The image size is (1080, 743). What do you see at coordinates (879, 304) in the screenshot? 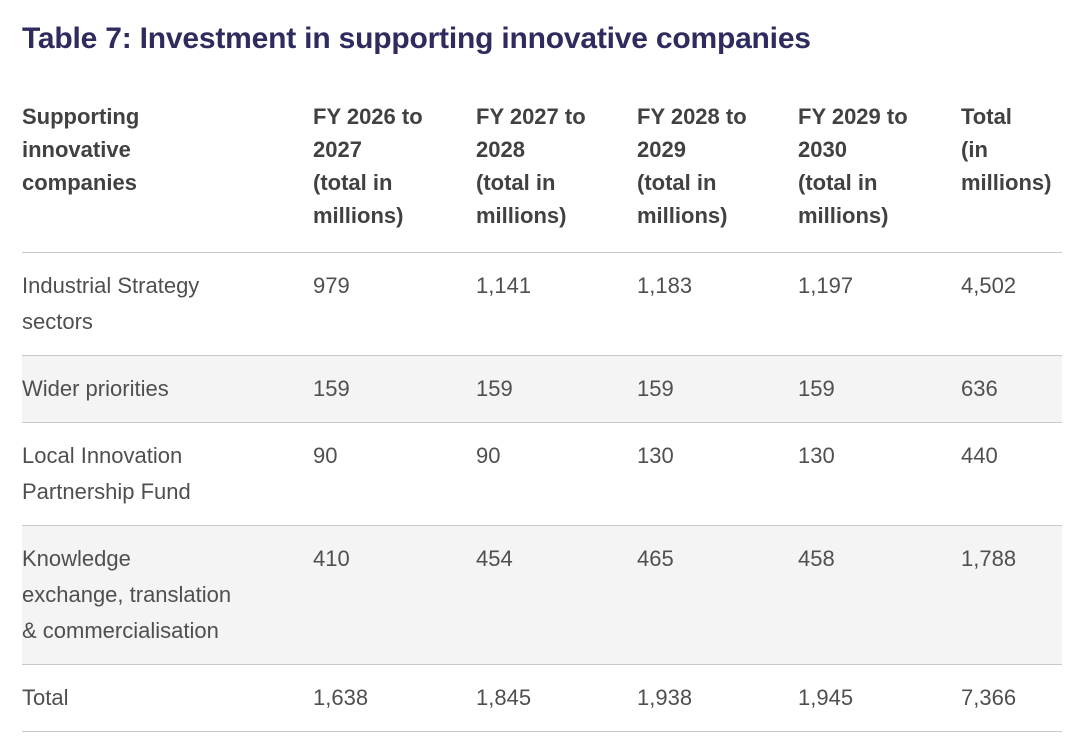
I see `cell-value: 1,197` at bounding box center [879, 304].